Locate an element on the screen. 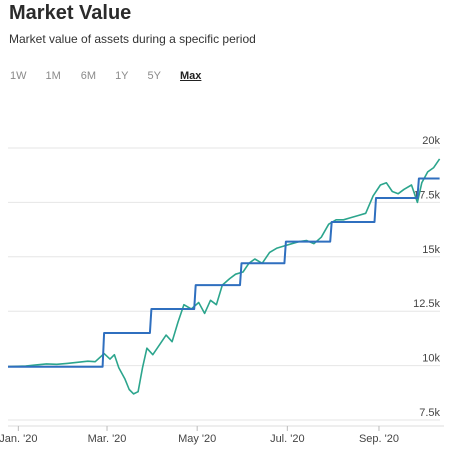  range-1m-tab: 1M is located at coordinates (53, 76).